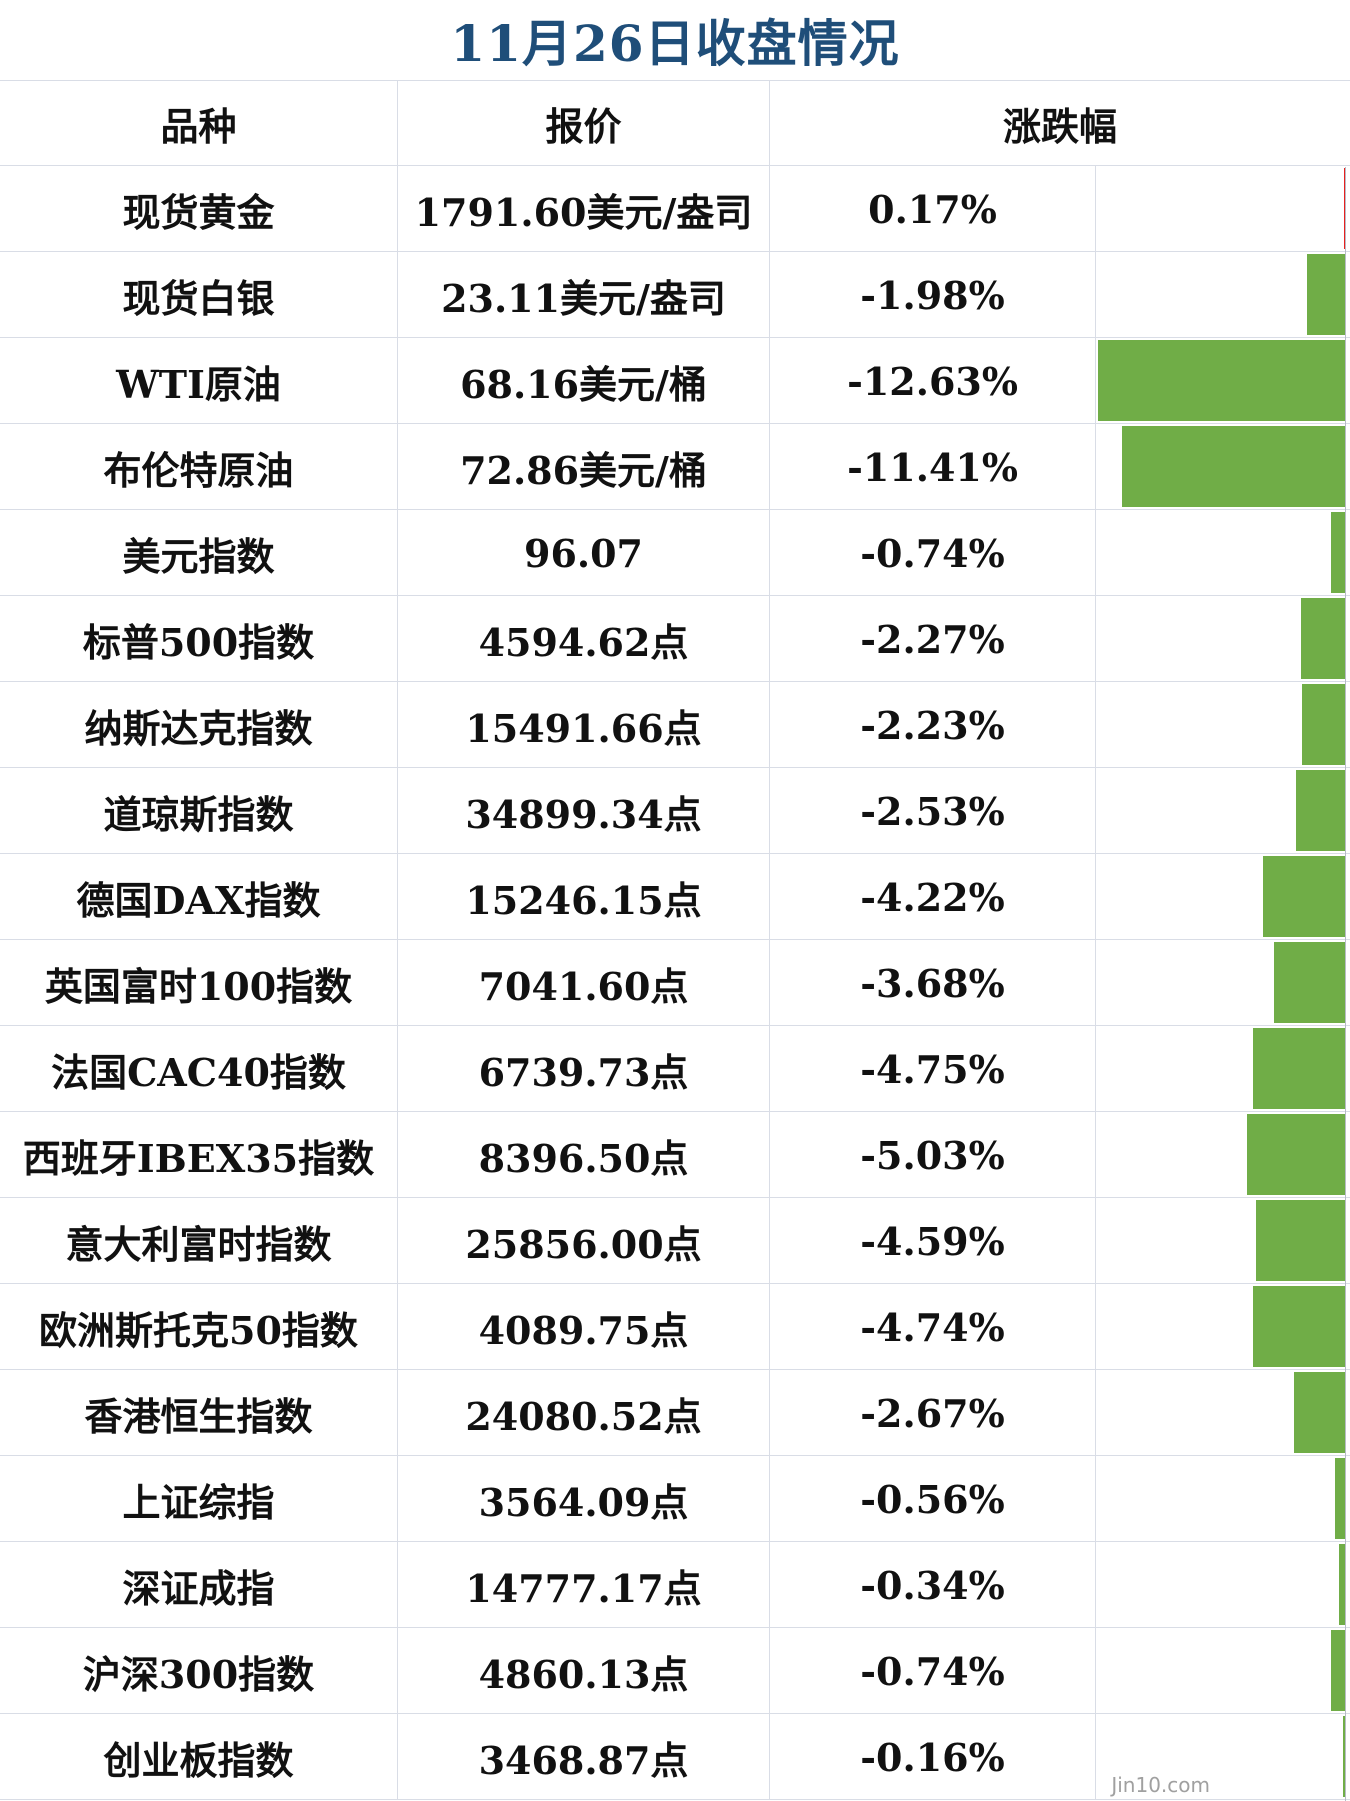 This screenshot has width=1350, height=1801. Describe the element at coordinates (584, 295) in the screenshot. I see `instrument-price: 23.11美元/盎司` at that location.